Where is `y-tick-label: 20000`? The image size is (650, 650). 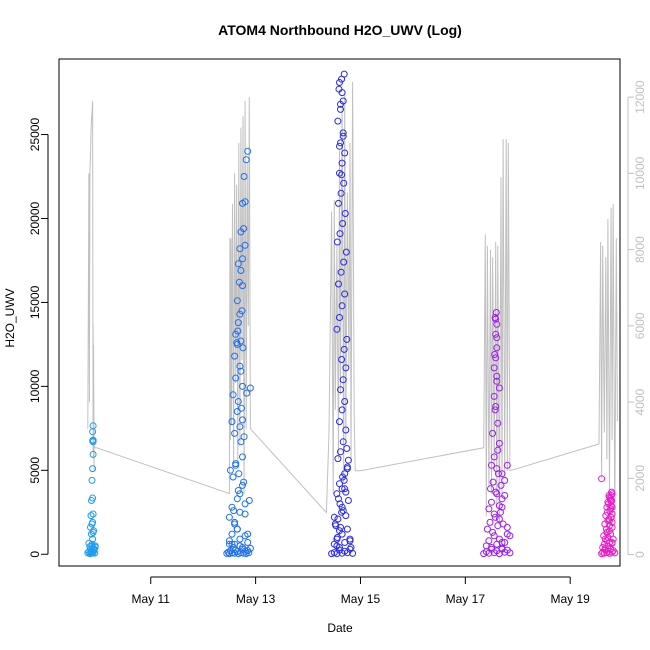 y-tick-label: 20000 is located at coordinates (35, 218).